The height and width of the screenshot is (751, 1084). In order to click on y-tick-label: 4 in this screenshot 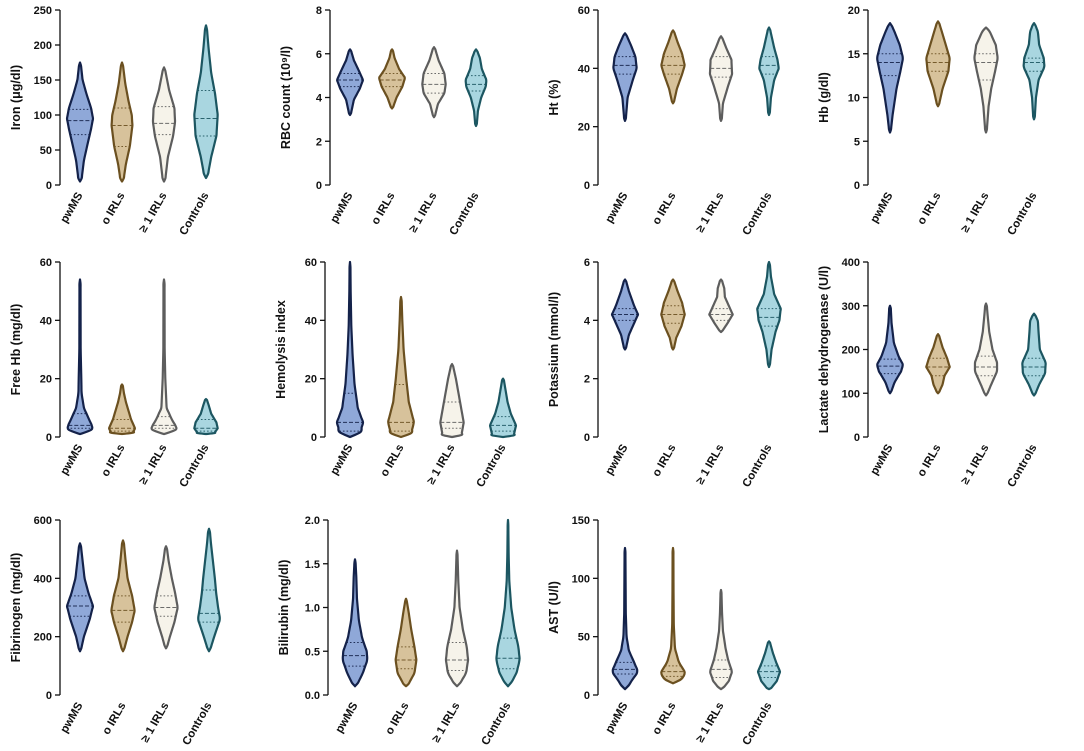, I will do `click(587, 321)`.